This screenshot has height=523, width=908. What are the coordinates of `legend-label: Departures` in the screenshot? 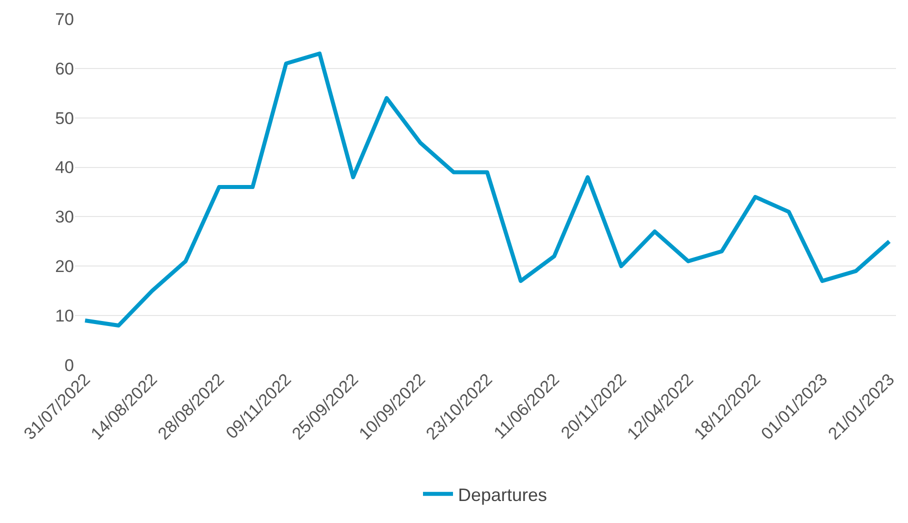 It's located at (503, 494).